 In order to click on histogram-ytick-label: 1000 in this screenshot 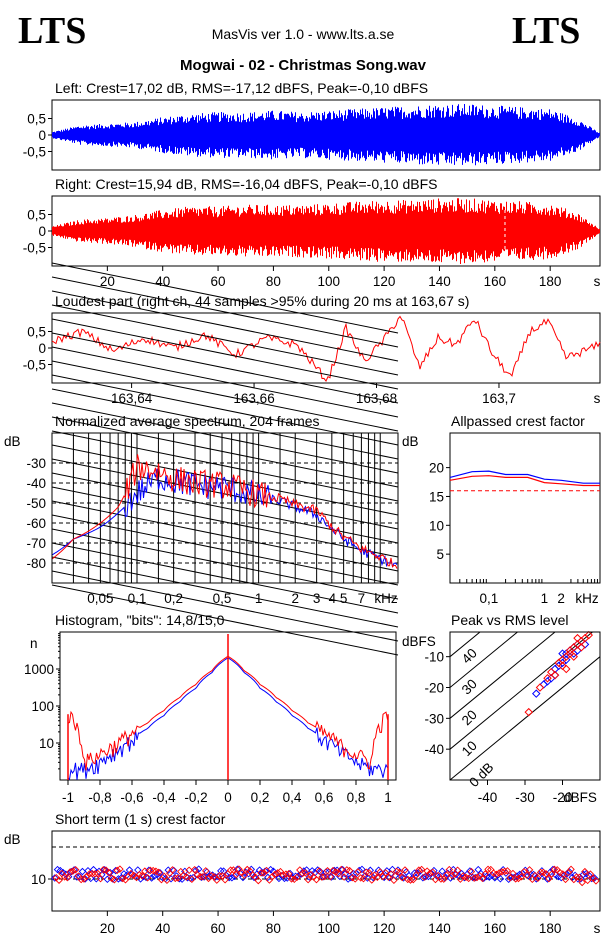, I will do `click(39, 669)`.